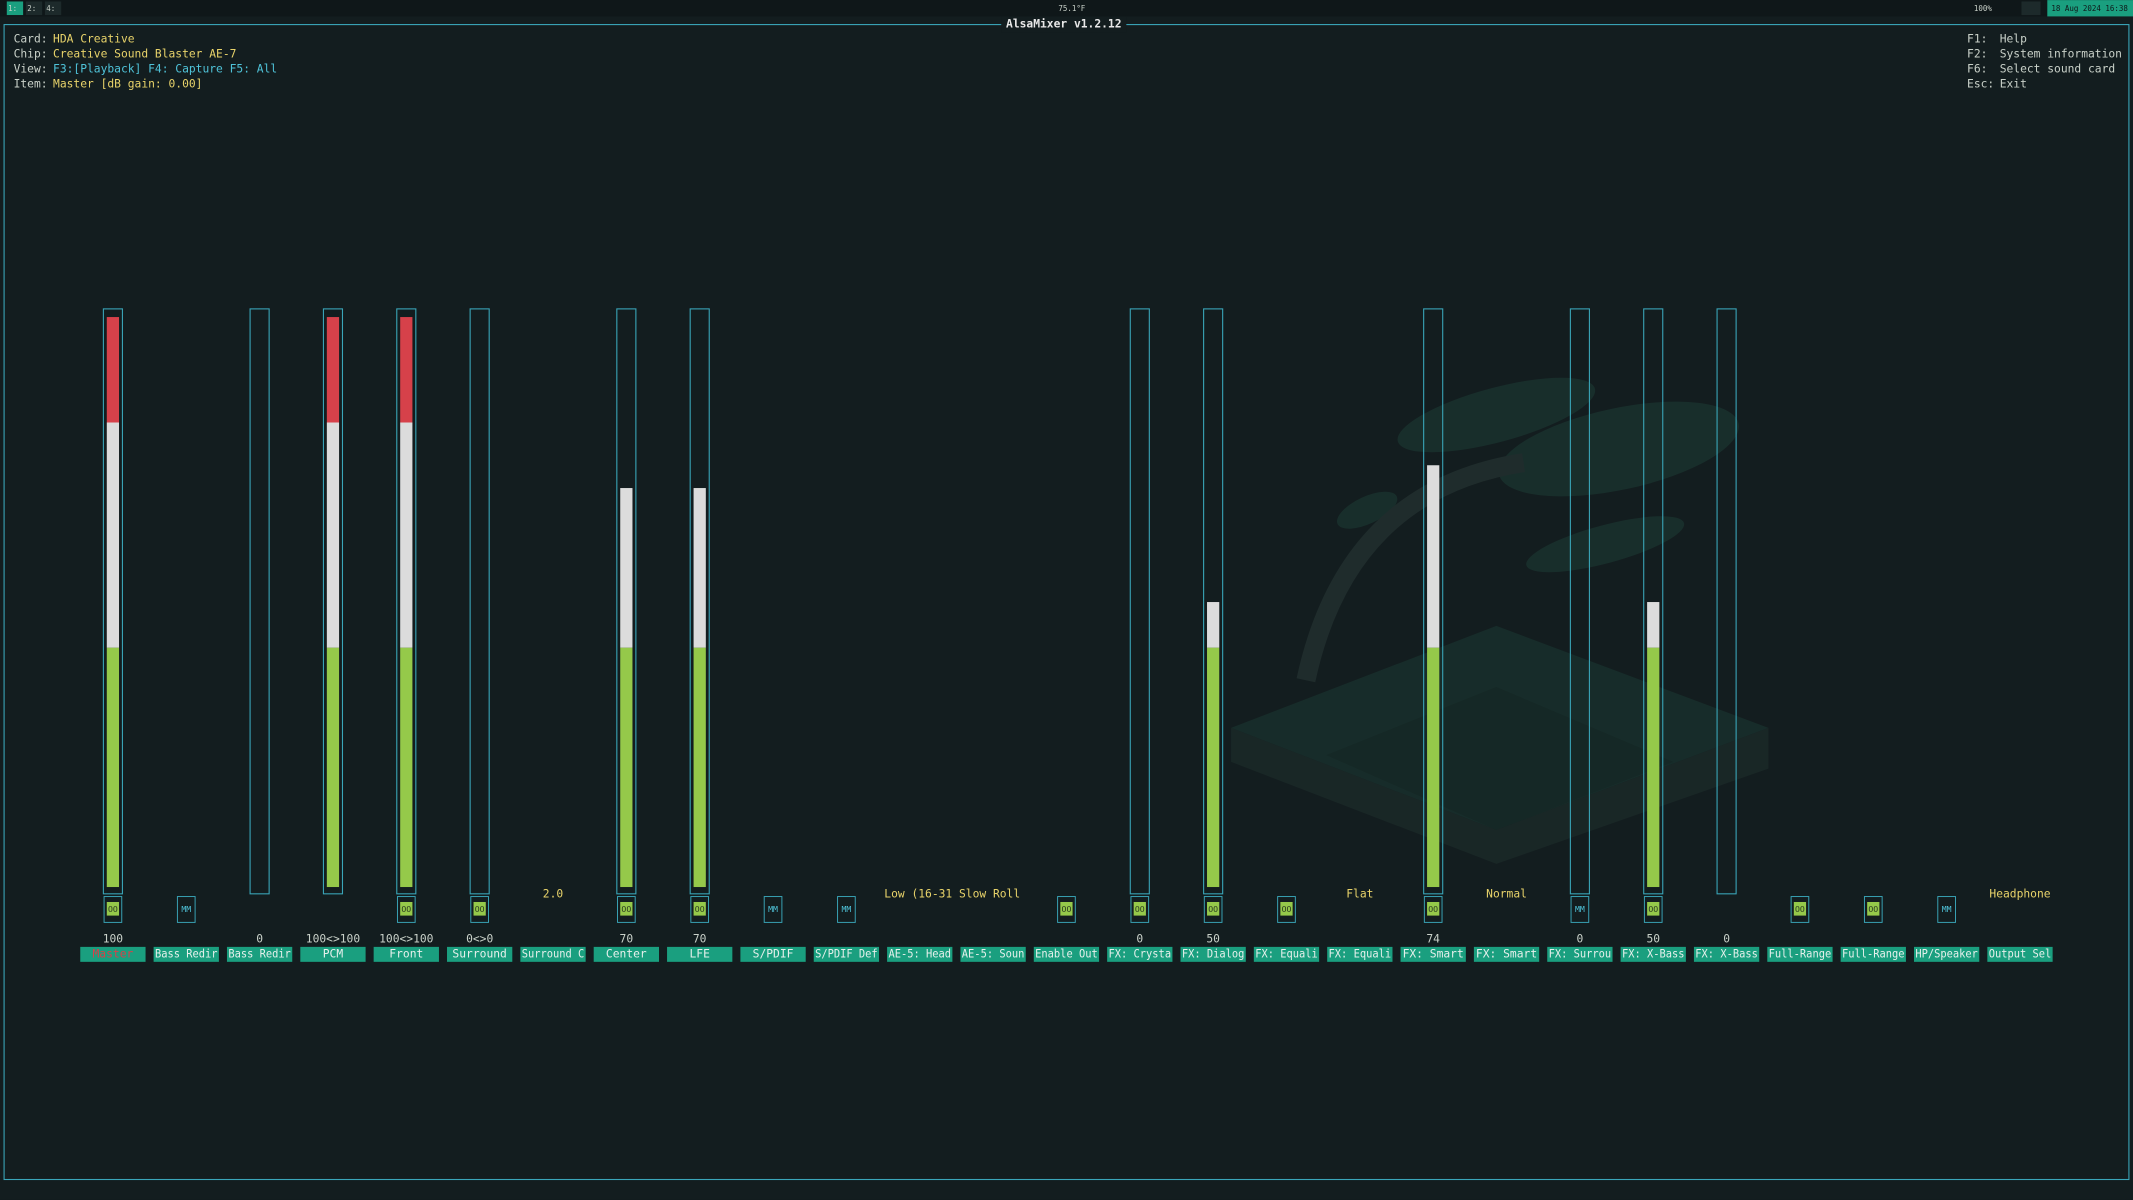 The width and height of the screenshot is (2133, 1200). I want to click on control-name: Surround, so click(479, 953).